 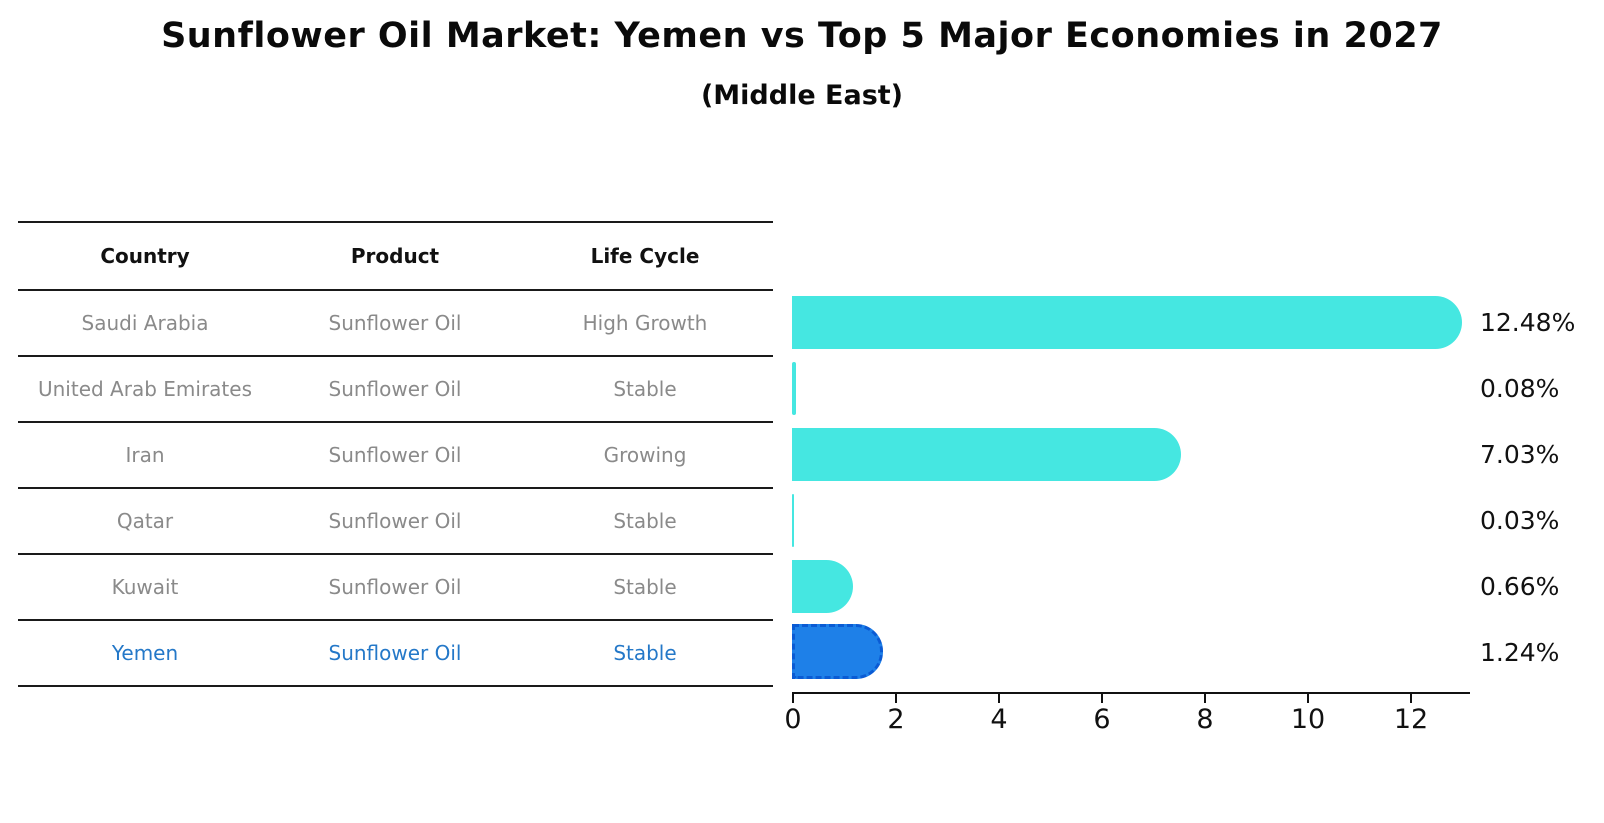 What do you see at coordinates (1205, 719) in the screenshot?
I see `x-tick-label: 8` at bounding box center [1205, 719].